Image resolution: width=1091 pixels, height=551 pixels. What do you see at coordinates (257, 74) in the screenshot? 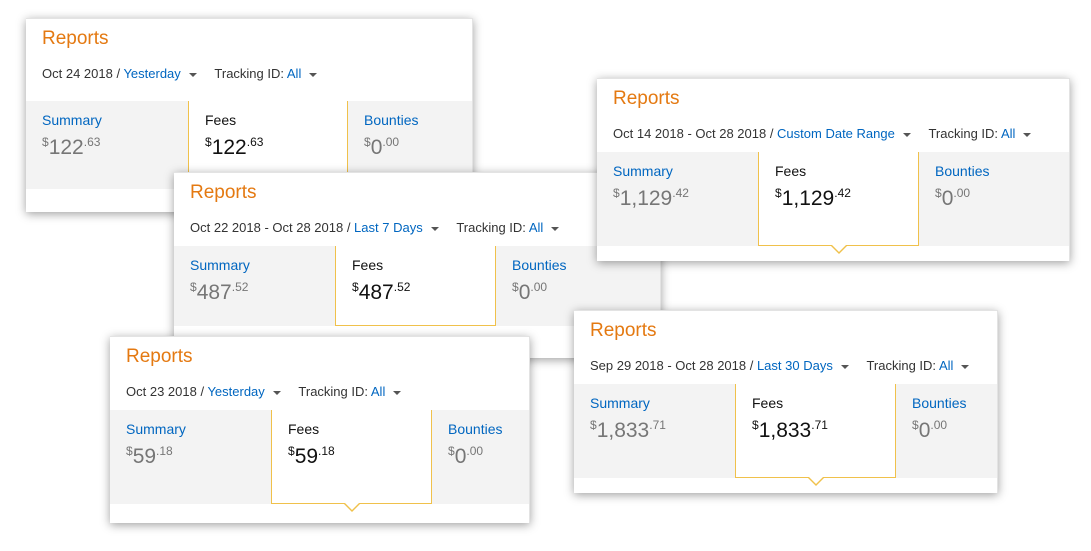
I see `filter-row: Oct 24 2018 / Yesterday Tracking ID: All` at bounding box center [257, 74].